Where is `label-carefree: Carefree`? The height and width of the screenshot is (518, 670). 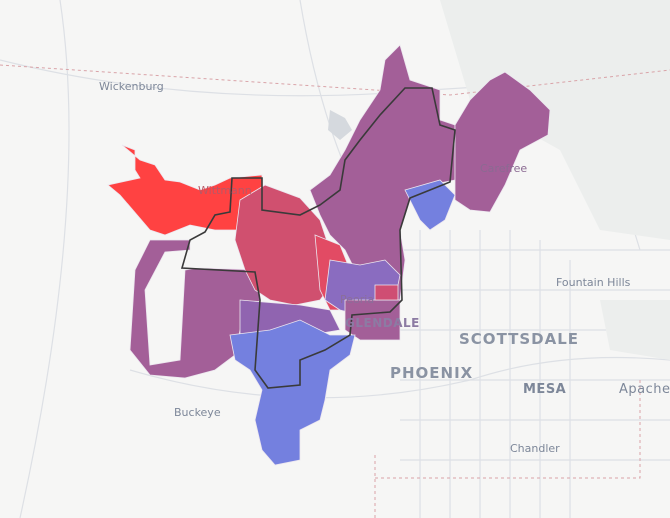
label-carefree: Carefree is located at coordinates (504, 168).